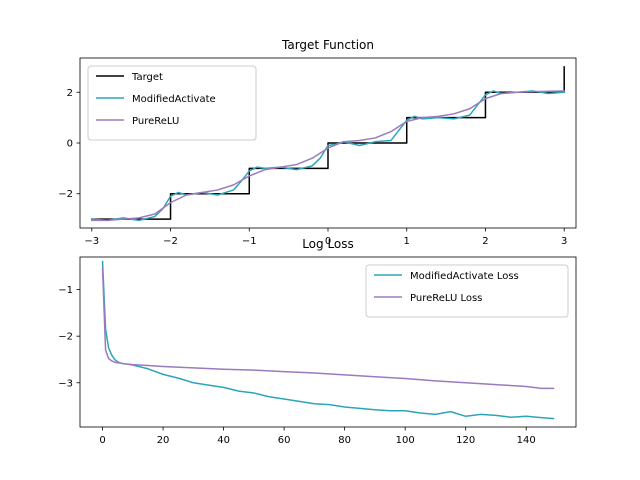  I want to click on y-tick-label: 2, so click(70, 93).